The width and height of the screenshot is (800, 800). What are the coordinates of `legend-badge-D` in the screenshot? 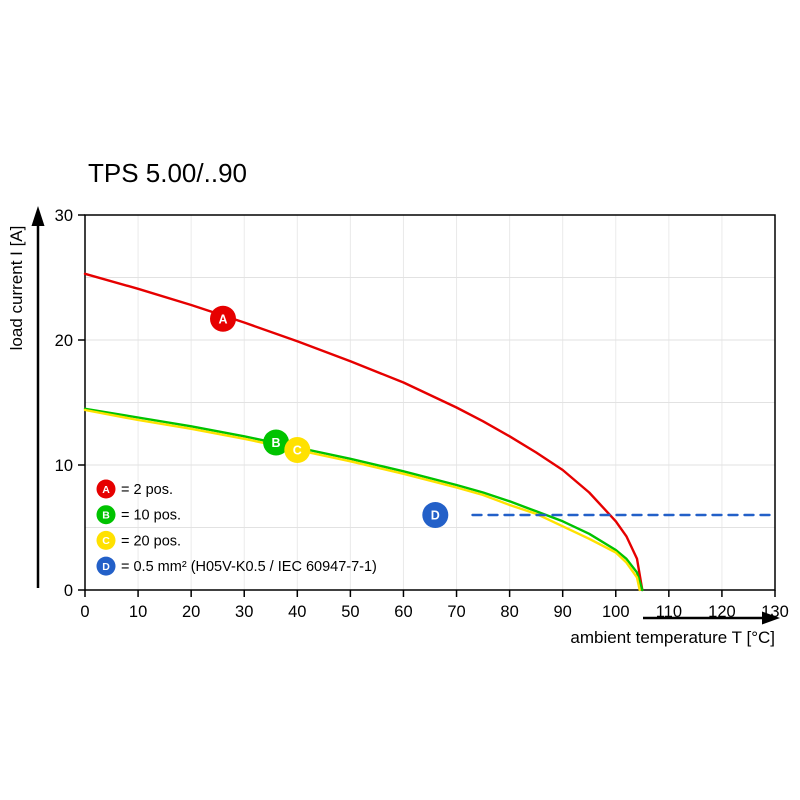 It's located at (106, 566).